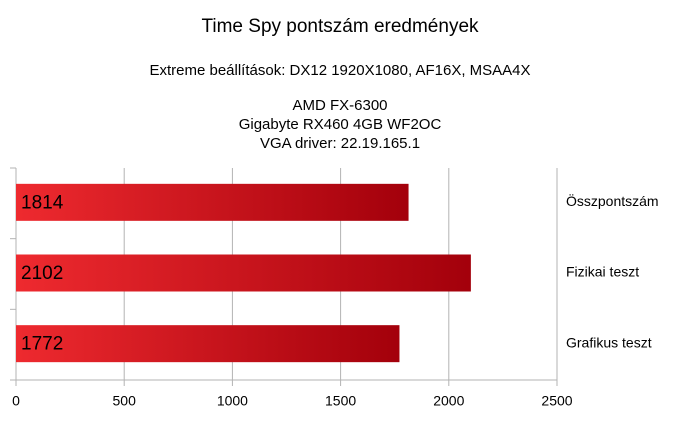 The height and width of the screenshot is (423, 680). Describe the element at coordinates (612, 200) in the screenshot. I see `category-label: Összpontszám` at that location.